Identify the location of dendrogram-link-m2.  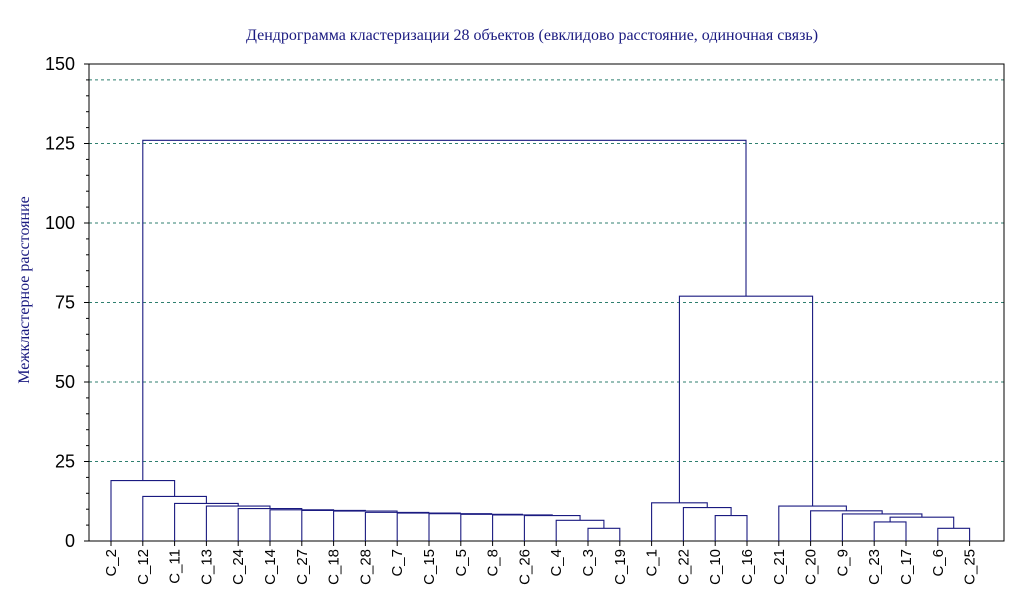
(580, 530).